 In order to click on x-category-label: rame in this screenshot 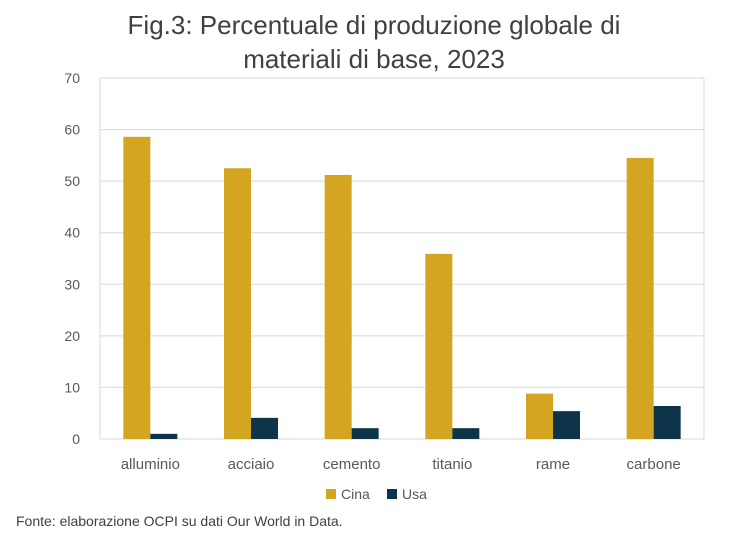, I will do `click(553, 464)`.